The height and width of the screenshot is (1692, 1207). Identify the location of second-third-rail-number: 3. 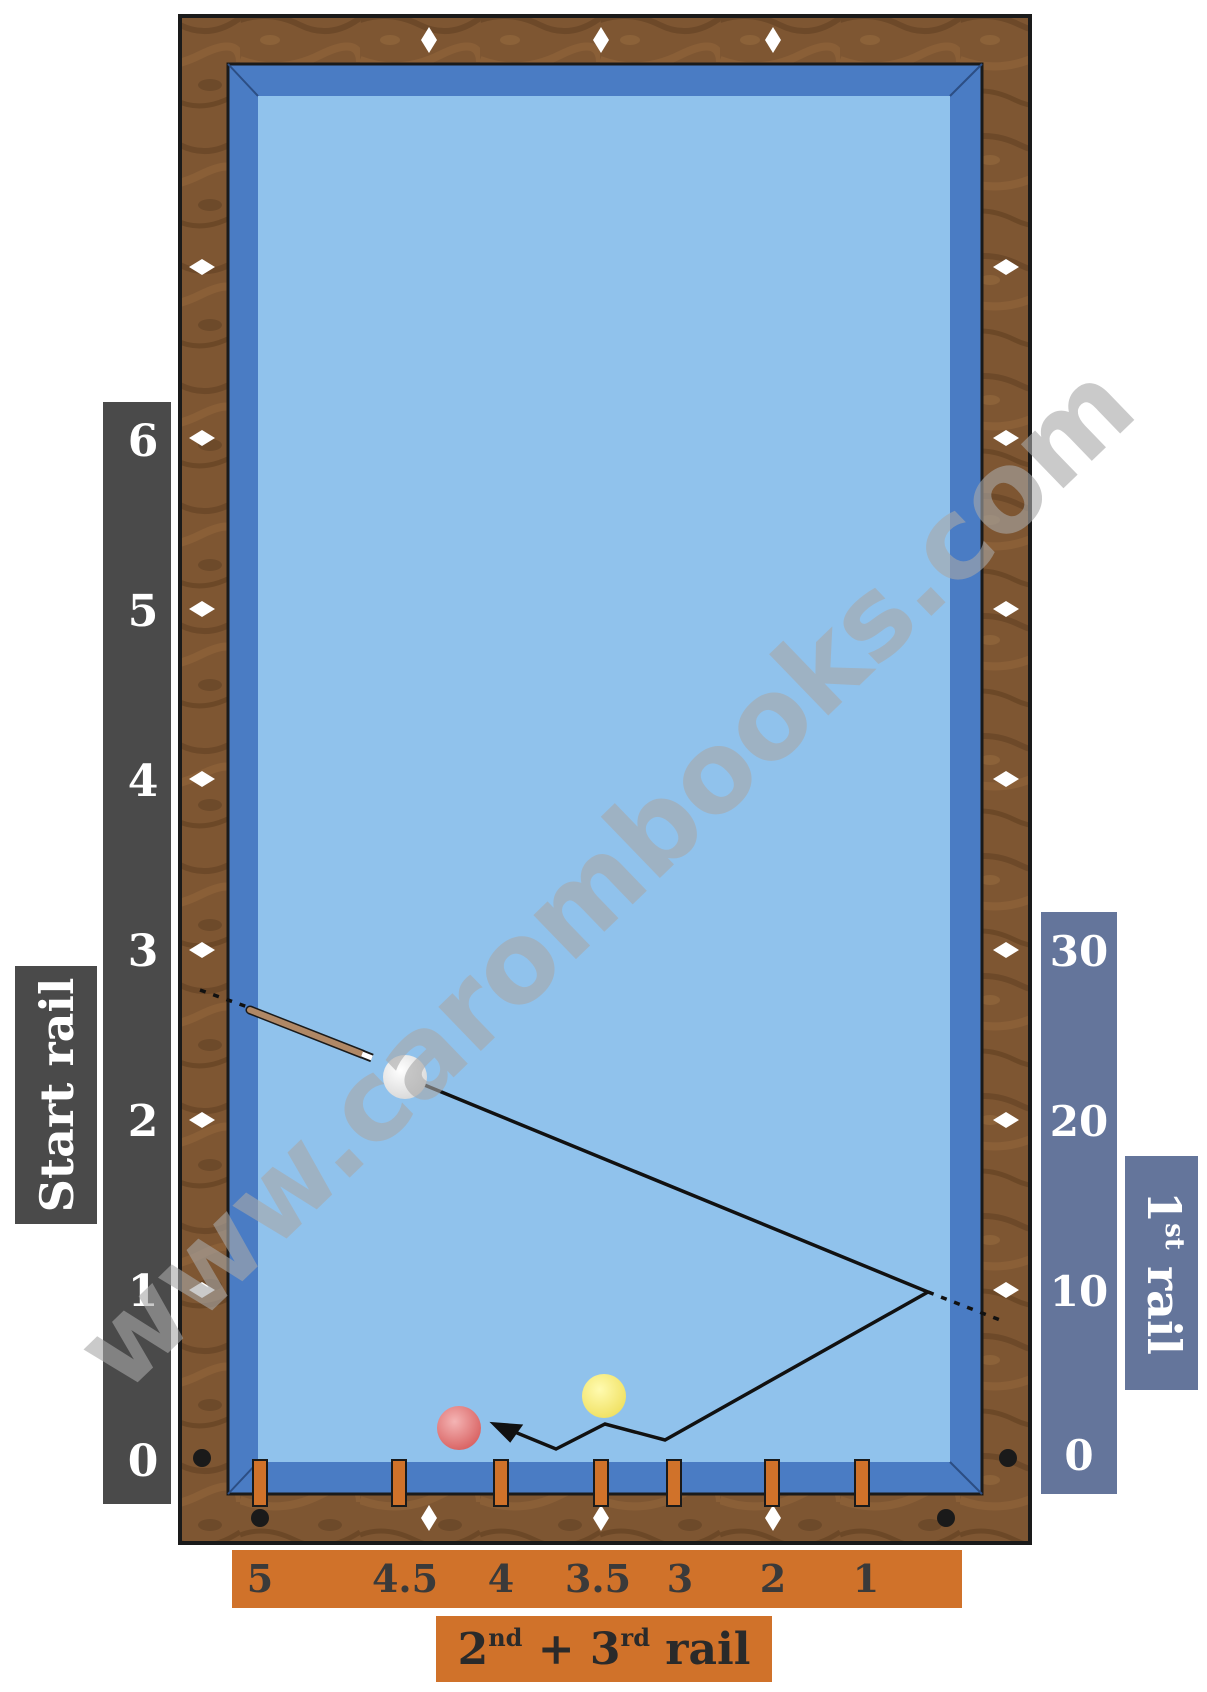
(680, 1578).